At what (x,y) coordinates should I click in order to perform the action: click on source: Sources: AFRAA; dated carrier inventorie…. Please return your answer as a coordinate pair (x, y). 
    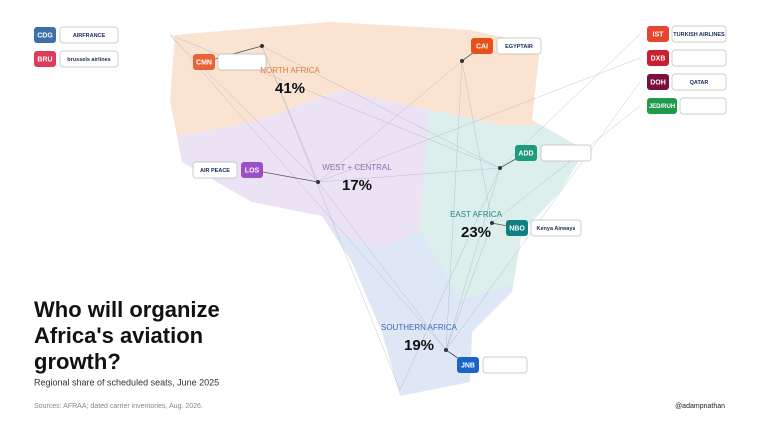
    Looking at the image, I should click on (118, 406).